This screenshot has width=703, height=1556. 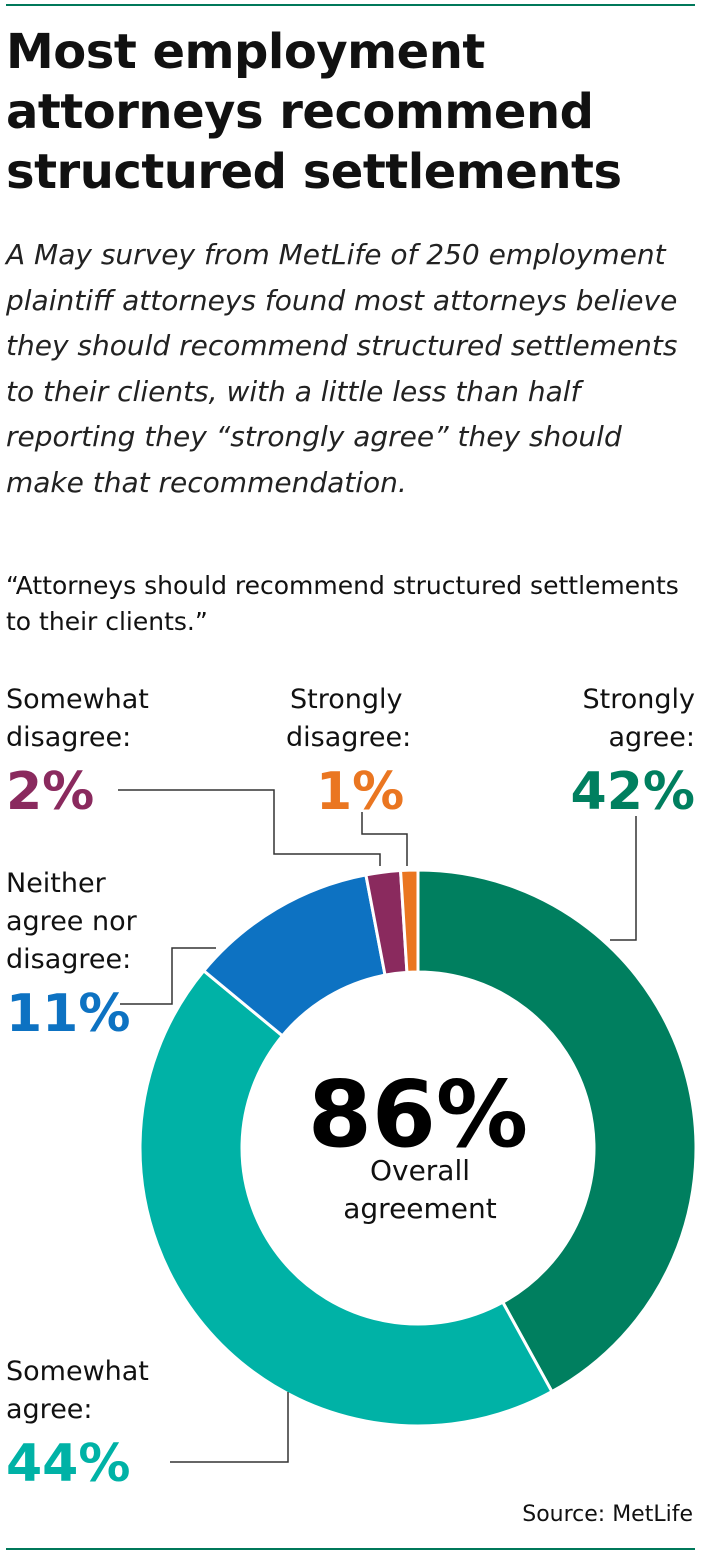 I want to click on label-somewhat-disagree-line2: disagree:, so click(x=69, y=737).